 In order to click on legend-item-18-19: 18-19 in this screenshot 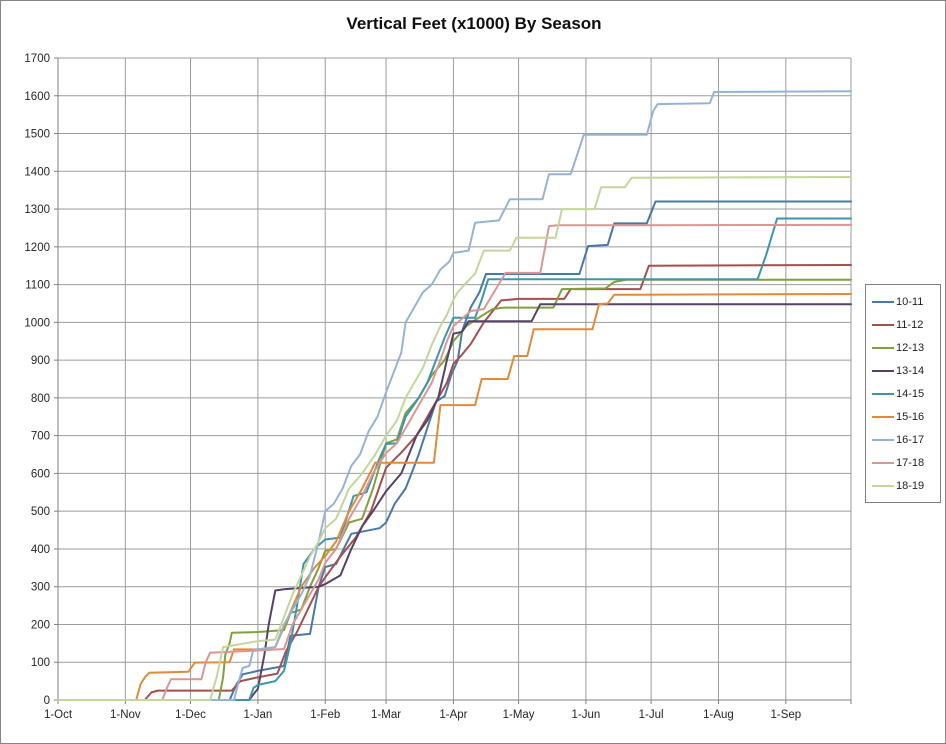, I will do `click(906, 485)`.